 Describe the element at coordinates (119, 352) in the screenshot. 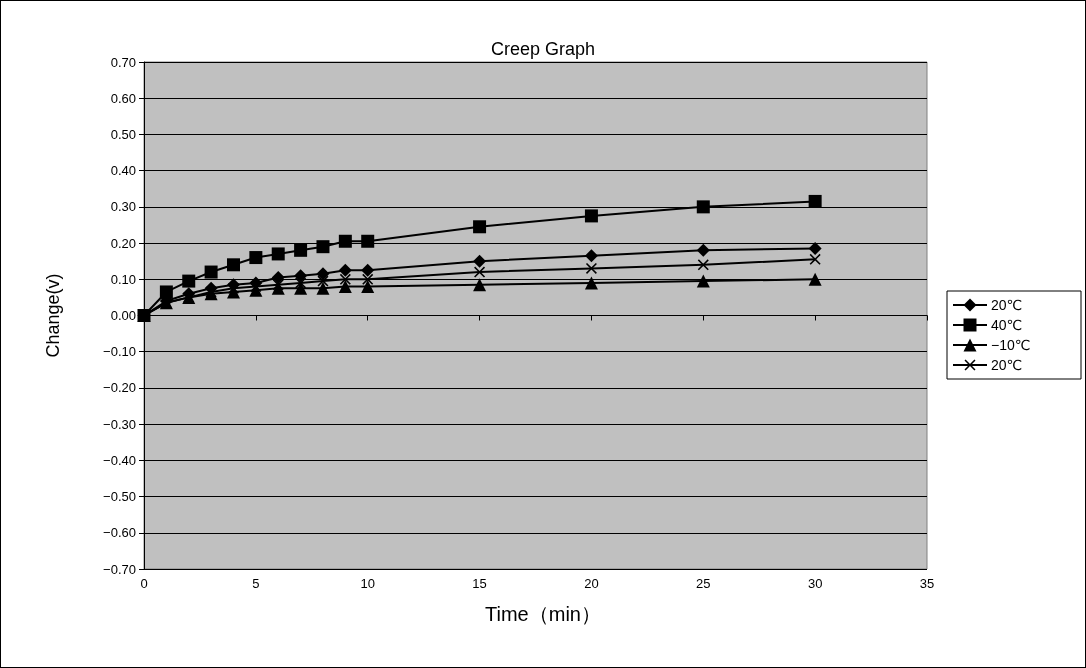

I see `y-tick-label: −0.10` at that location.